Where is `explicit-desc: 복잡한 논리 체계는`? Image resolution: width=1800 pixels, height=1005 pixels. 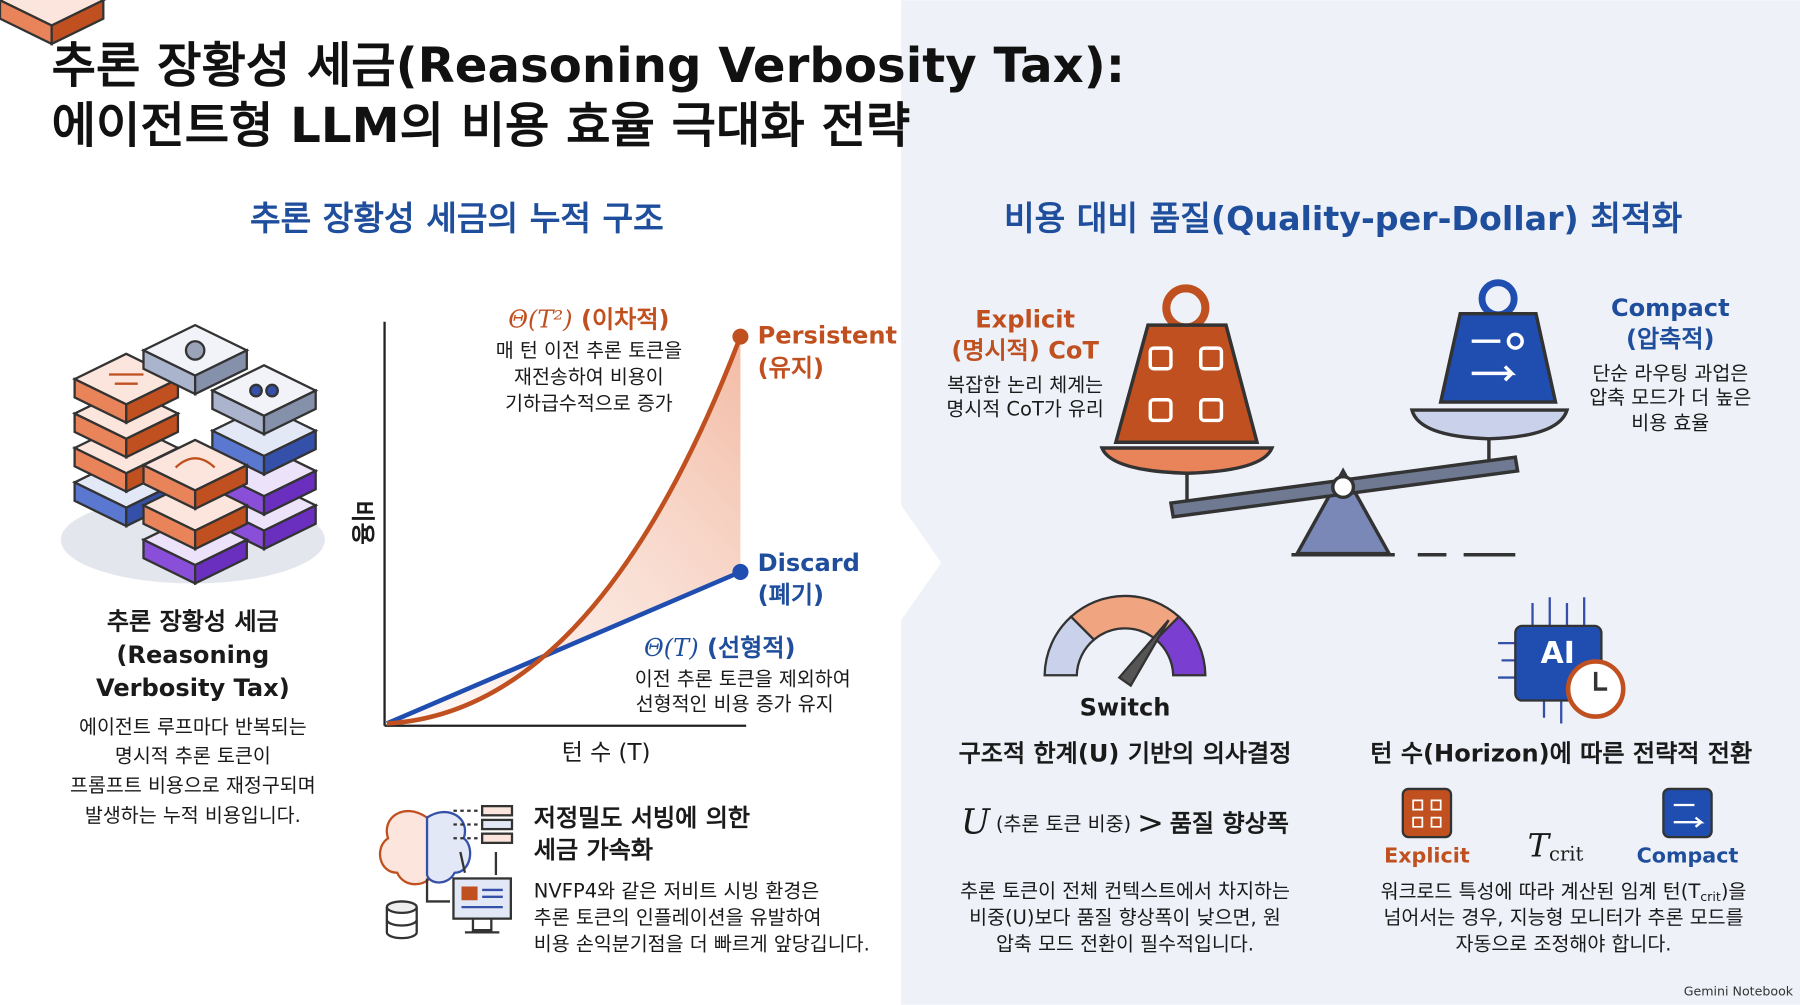 explicit-desc: 복잡한 논리 체계는 is located at coordinates (1025, 384).